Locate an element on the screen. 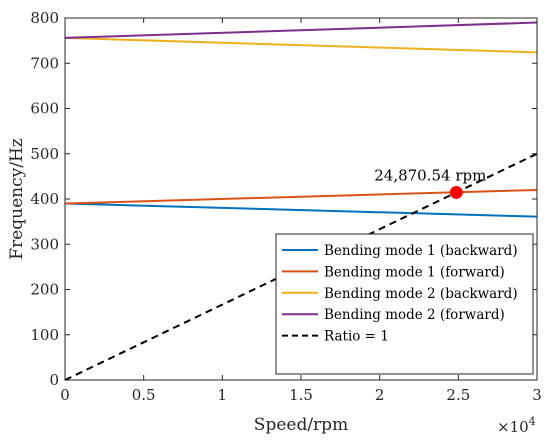  x-axis-exponent: ×10⁴ is located at coordinates (516, 425).